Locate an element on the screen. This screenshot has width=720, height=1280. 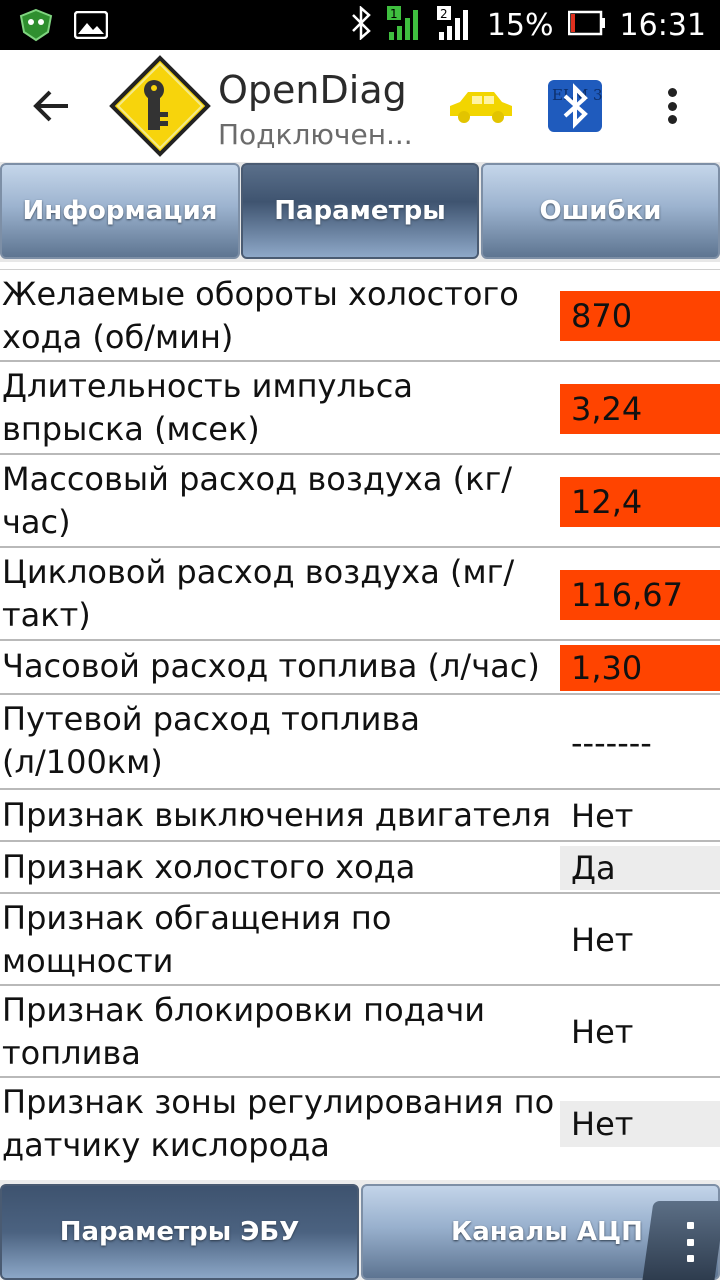
parameter-row: Массовый расход воздуха (кг/час) 12,4 is located at coordinates (360, 501).